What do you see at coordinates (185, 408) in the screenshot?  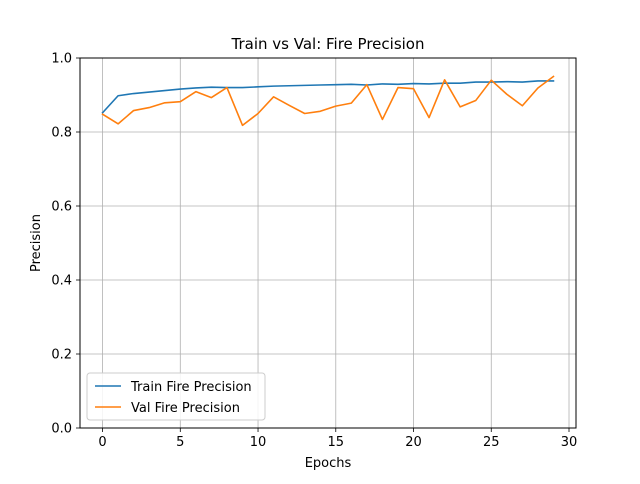 I see `legend-entry-label: Val Fire Precision` at bounding box center [185, 408].